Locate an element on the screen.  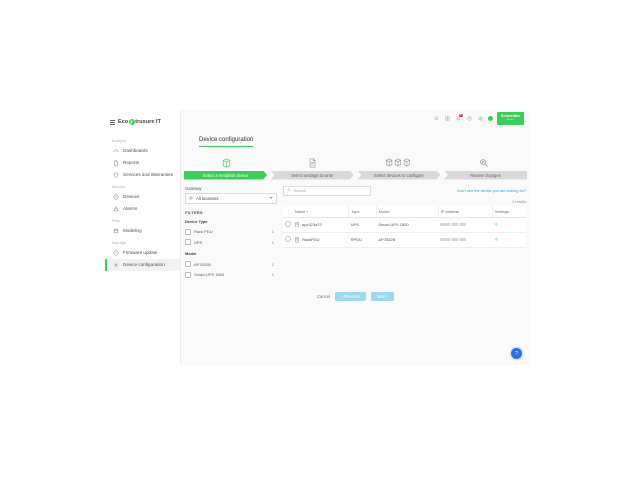
help-fab-button: ? is located at coordinates (516, 353).